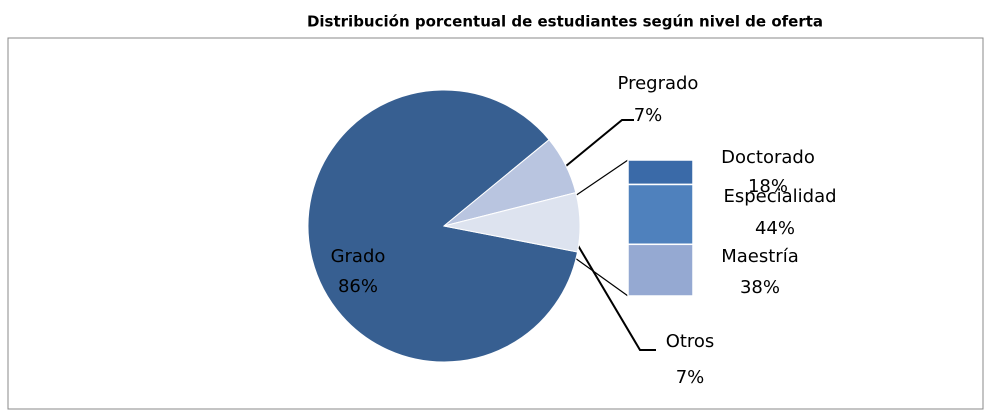  I want to click on slice-label: Pregrado, so click(658, 83).